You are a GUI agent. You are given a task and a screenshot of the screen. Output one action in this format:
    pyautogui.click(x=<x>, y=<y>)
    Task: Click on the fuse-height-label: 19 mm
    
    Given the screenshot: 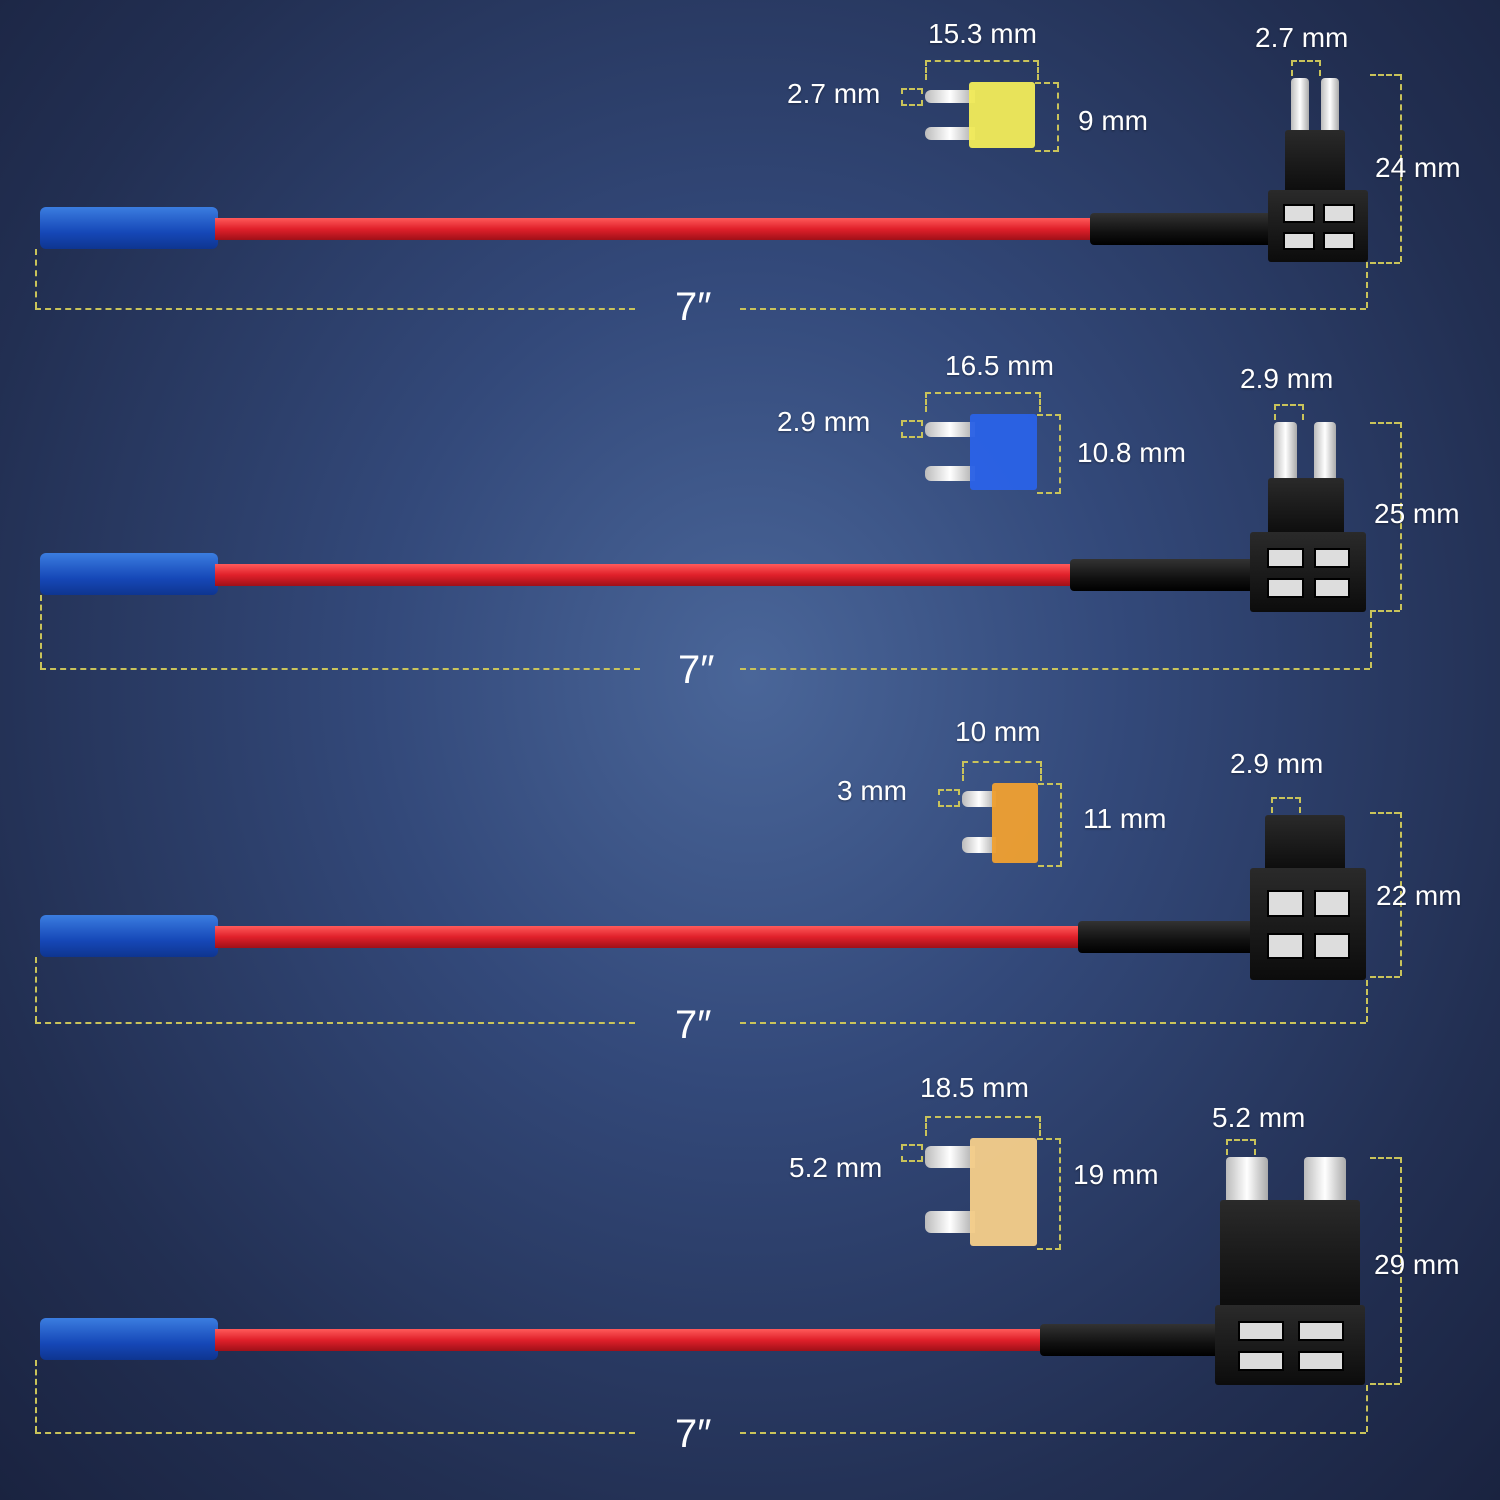 What is the action you would take?
    pyautogui.click(x=1116, y=1174)
    